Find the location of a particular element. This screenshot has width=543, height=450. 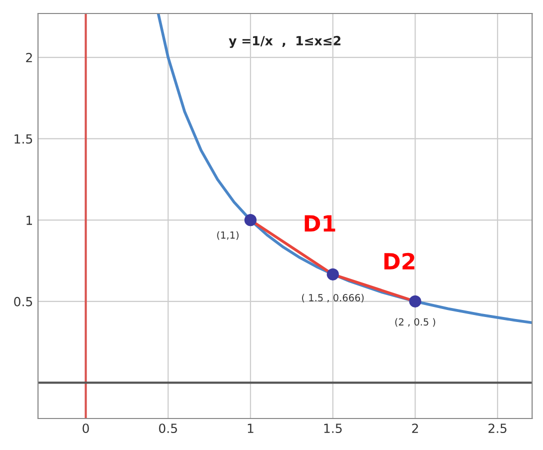

x-tick-label: 1.5 is located at coordinates (333, 429).